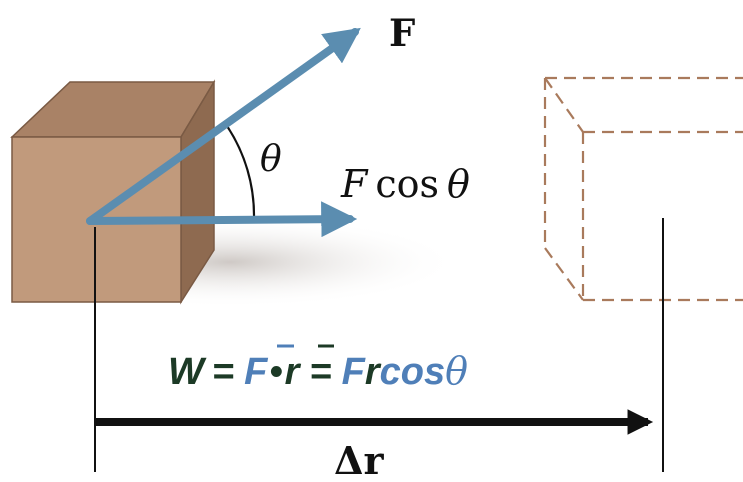 The width and height of the screenshot is (743, 482). I want to click on angle-arc, so click(241, 172).